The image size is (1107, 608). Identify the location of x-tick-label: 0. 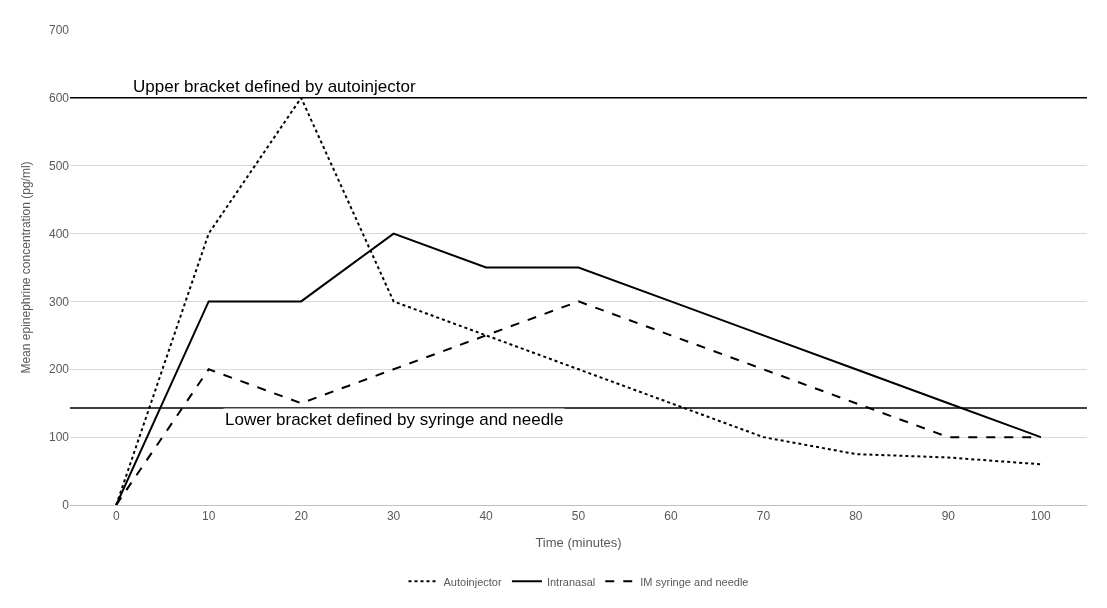
(116, 516).